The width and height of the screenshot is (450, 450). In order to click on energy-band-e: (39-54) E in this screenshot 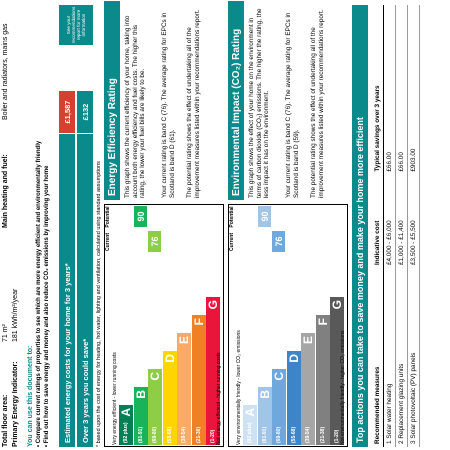, I will do `click(184, 389)`.